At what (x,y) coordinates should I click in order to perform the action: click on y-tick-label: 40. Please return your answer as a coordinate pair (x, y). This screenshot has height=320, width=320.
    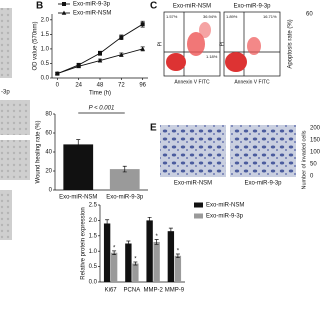
    Looking at the image, I should click on (48, 153).